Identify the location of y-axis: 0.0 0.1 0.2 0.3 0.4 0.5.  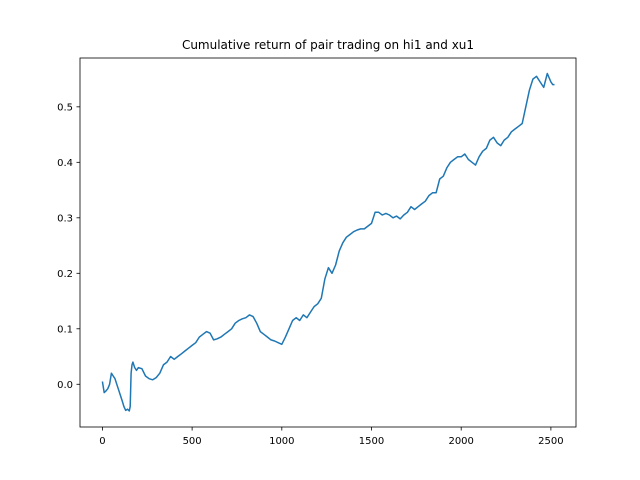
(68, 246).